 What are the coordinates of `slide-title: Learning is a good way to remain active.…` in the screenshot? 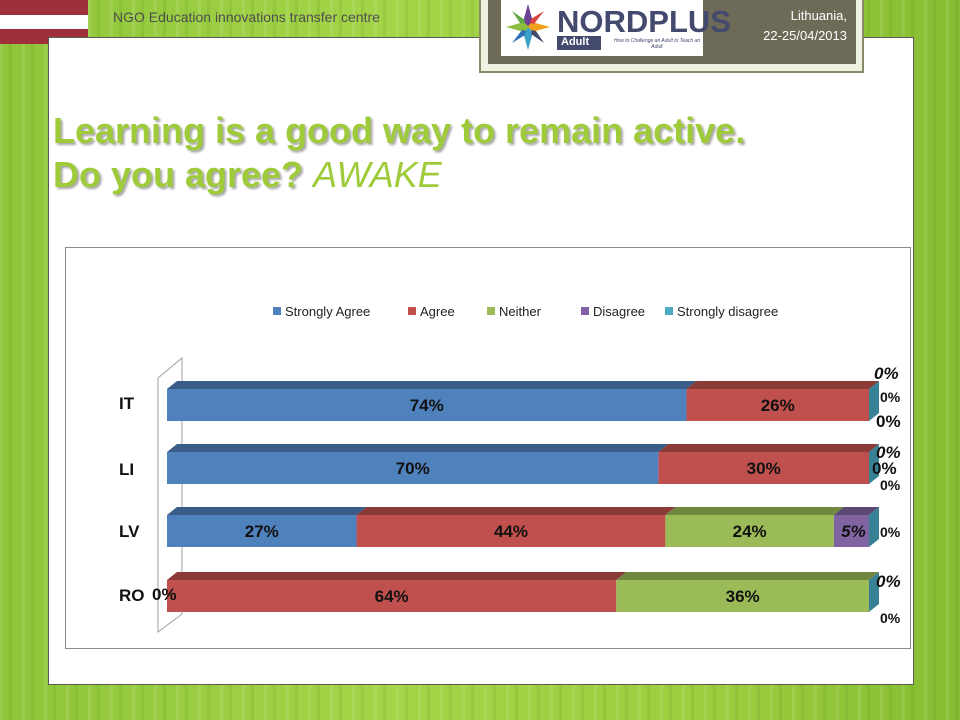 It's located at (399, 153).